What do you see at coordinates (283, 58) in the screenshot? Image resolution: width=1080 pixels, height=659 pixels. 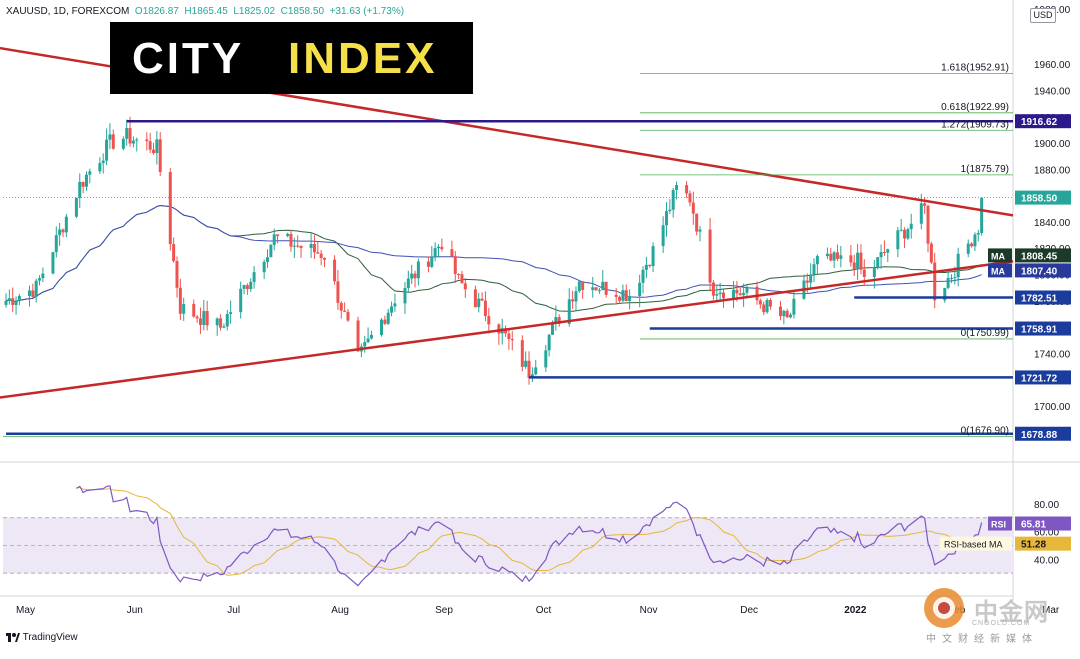 I see `city-index-logo-mark: CITY INDEX` at bounding box center [283, 58].